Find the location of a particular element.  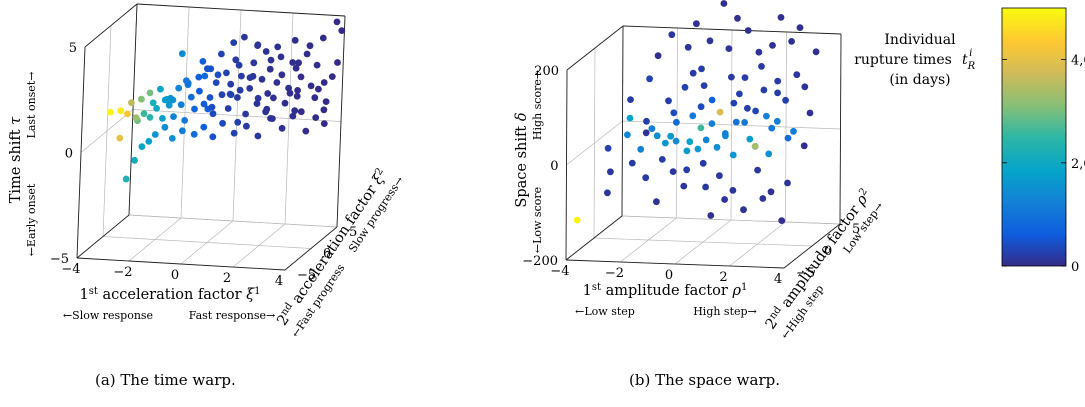

z-axis-title: Space shift δ is located at coordinates (522, 159).